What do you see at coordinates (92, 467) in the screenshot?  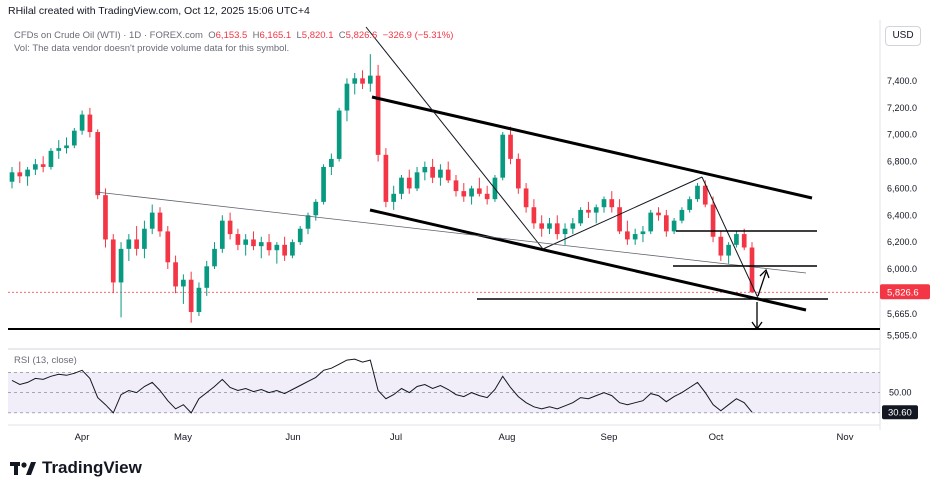 I see `tradingview-wordmark: TradingView` at bounding box center [92, 467].